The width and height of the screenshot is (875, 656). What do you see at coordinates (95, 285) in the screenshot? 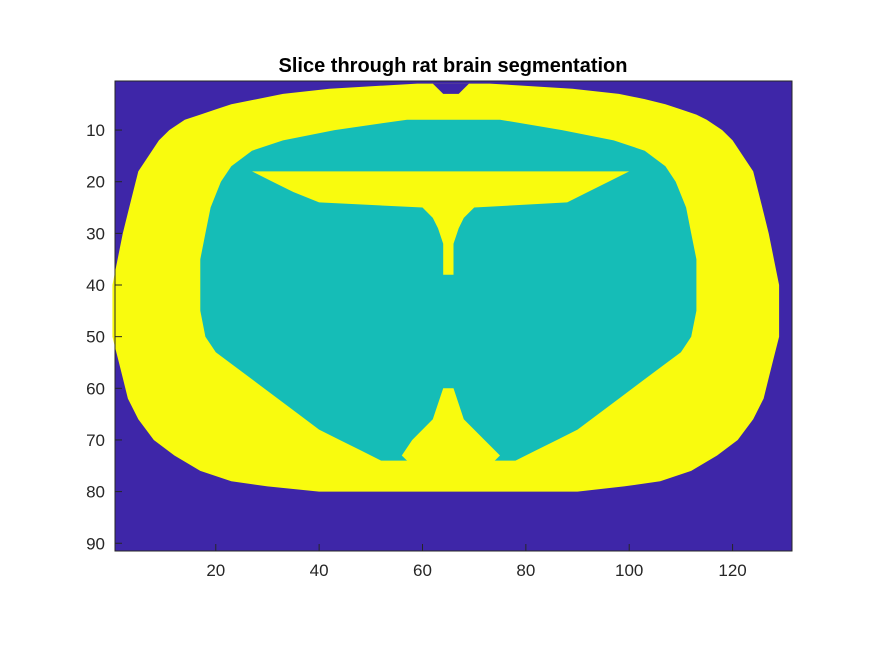
I see `y-tick-label: 40` at bounding box center [95, 285].